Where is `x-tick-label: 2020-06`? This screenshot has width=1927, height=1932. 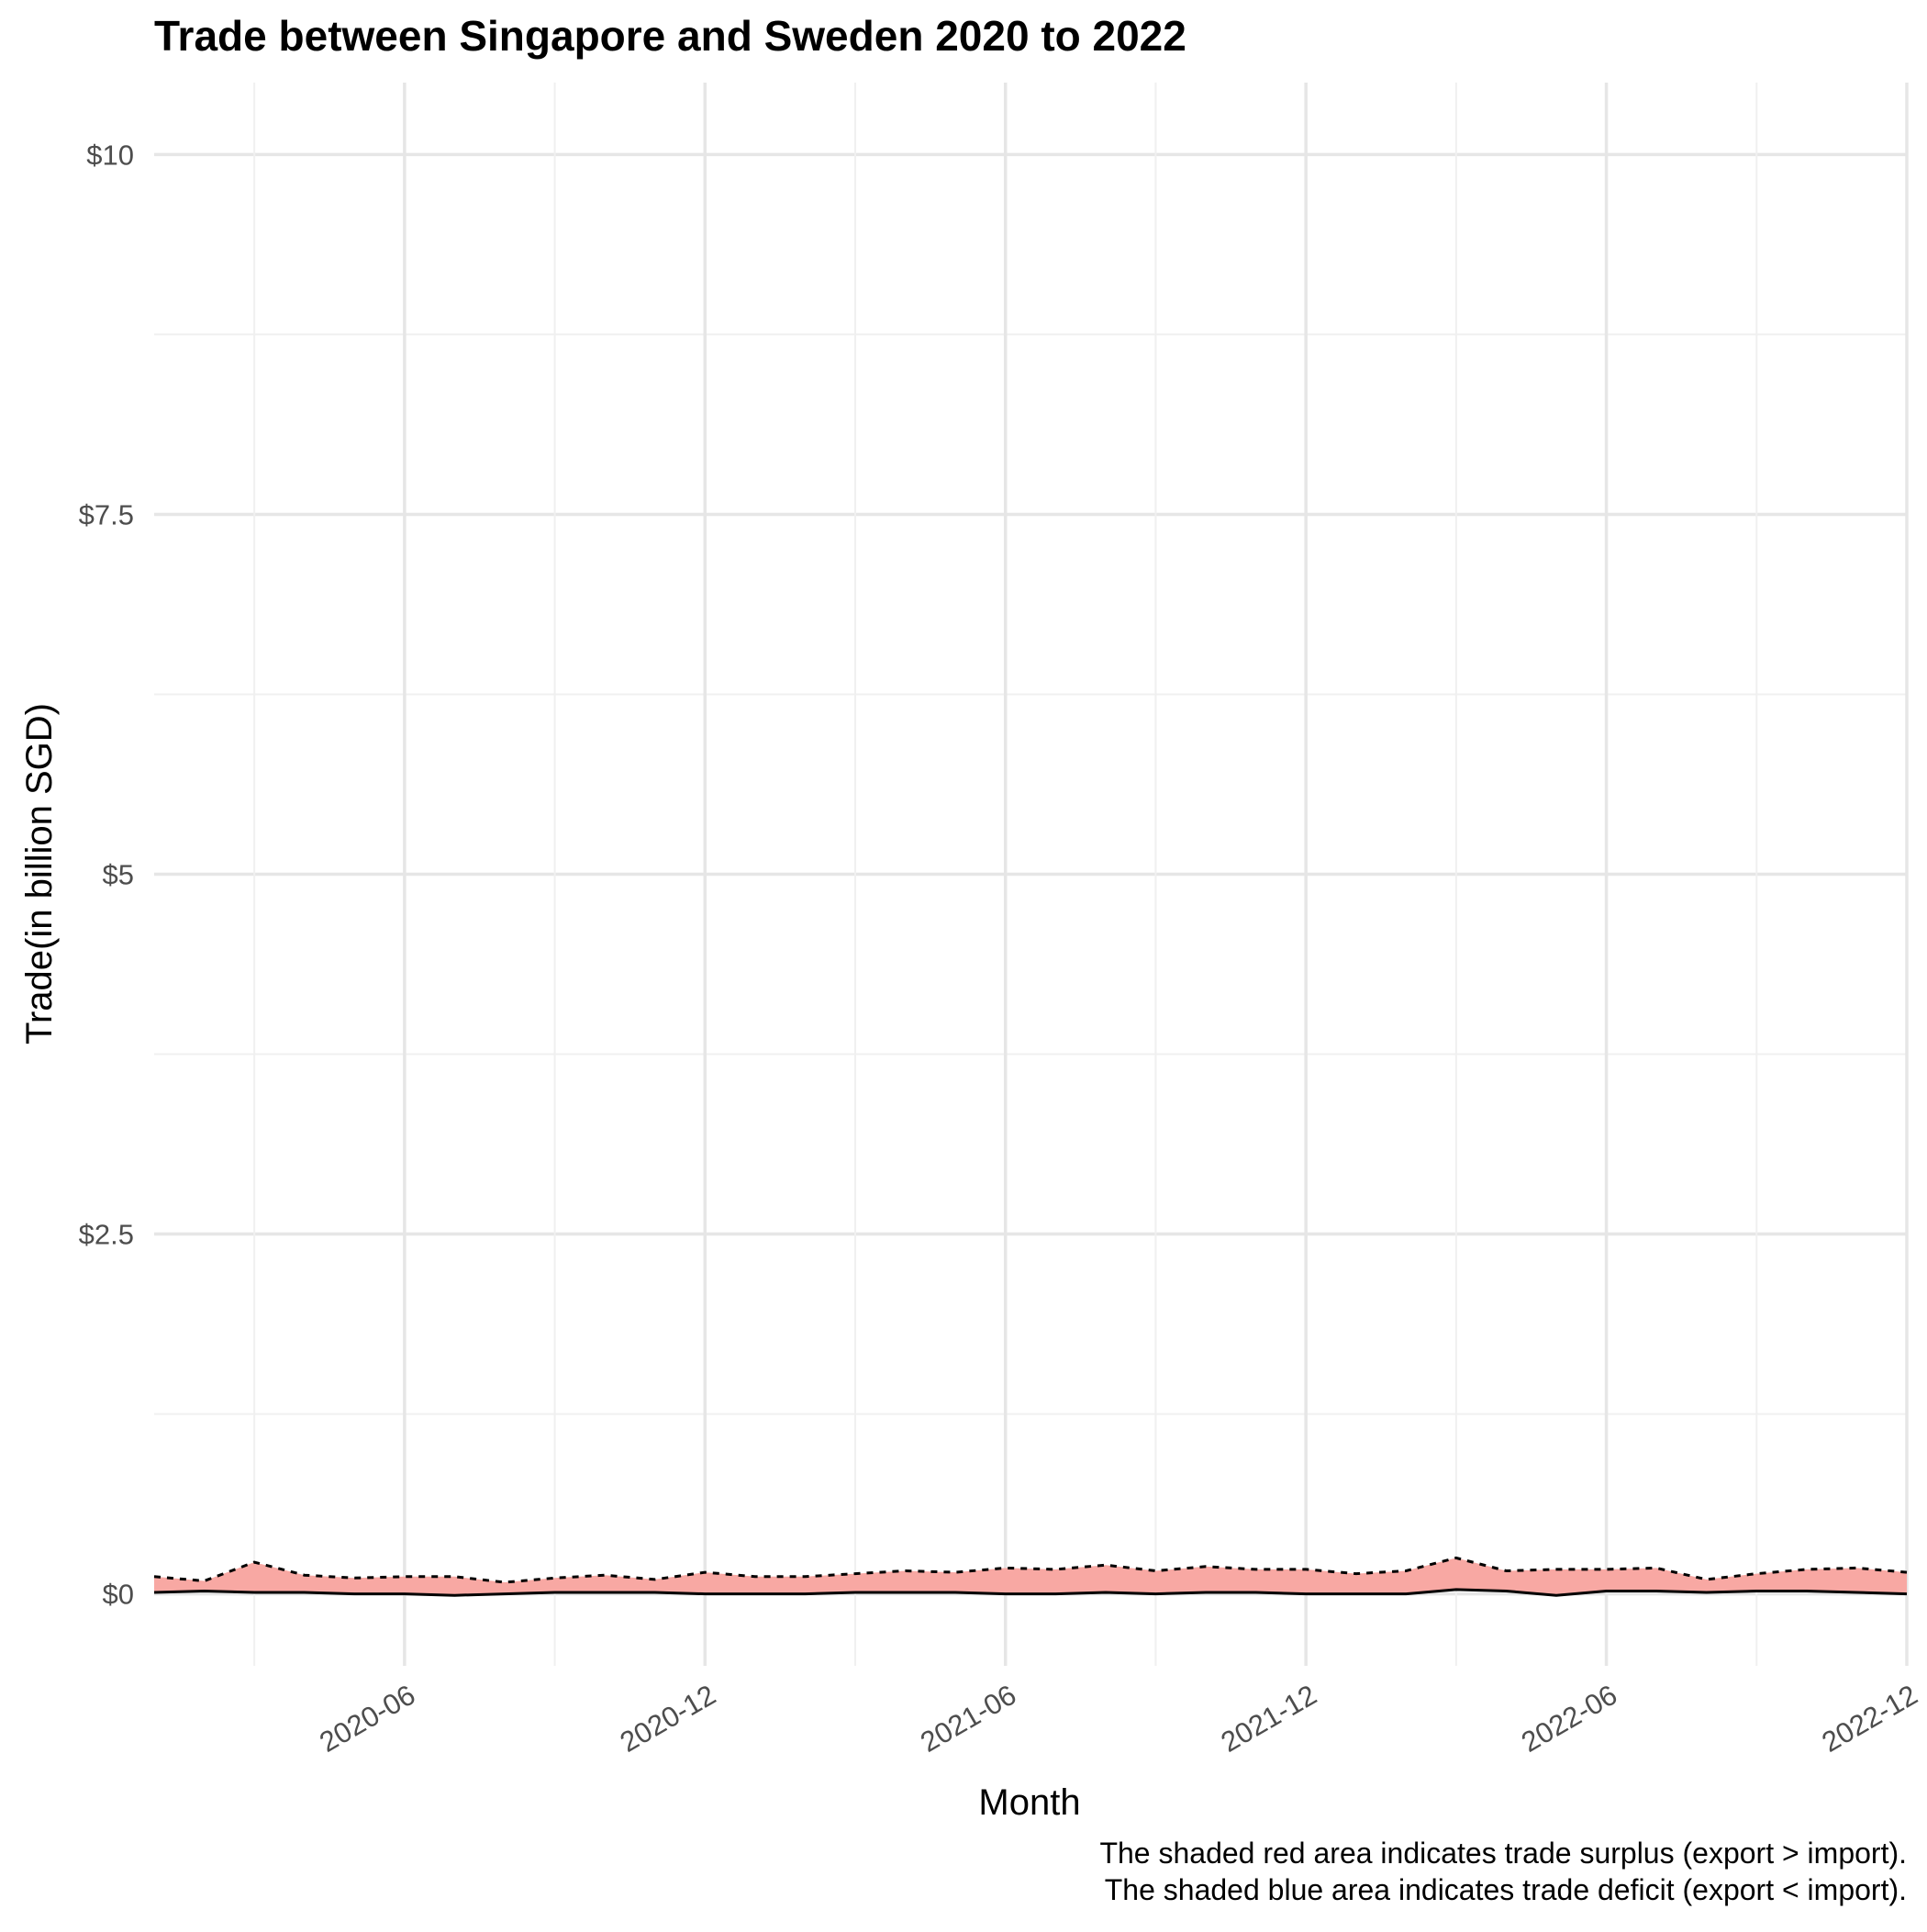
x-tick-label: 2020-06 is located at coordinates (367, 1719).